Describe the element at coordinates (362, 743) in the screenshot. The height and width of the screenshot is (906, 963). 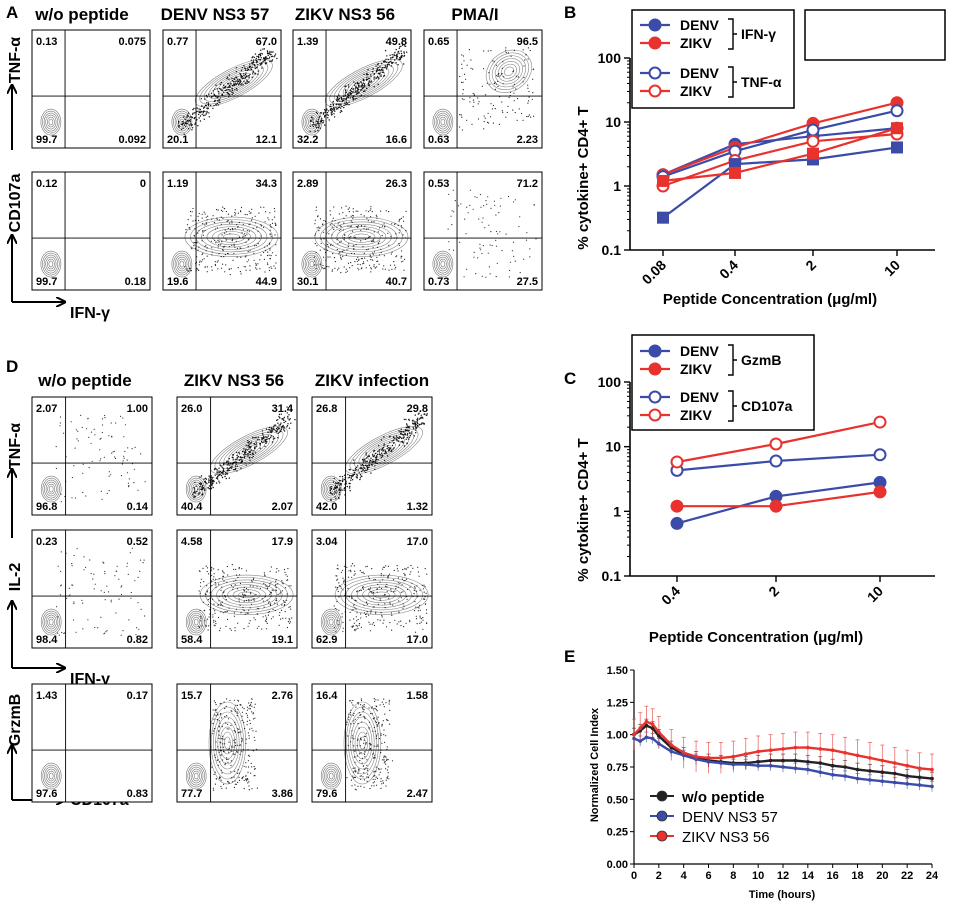
I see `panel-d-plot-r2-c2-contour` at that location.